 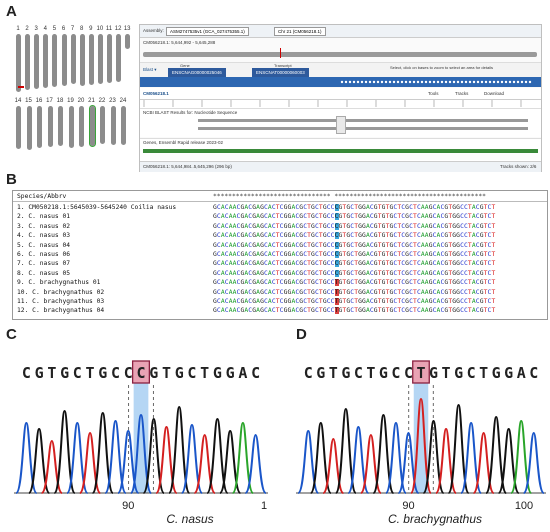 What do you see at coordinates (28, 101) in the screenshot?
I see `chromosome-label-15: 15` at bounding box center [28, 101].